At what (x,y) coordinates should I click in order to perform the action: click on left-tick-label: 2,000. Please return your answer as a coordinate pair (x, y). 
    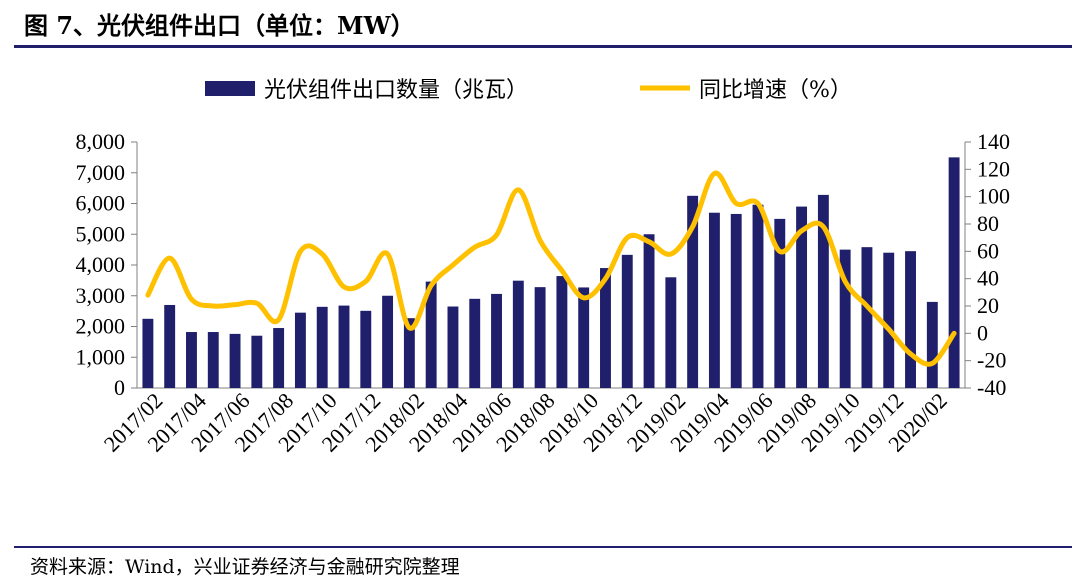
    Looking at the image, I should click on (101, 326).